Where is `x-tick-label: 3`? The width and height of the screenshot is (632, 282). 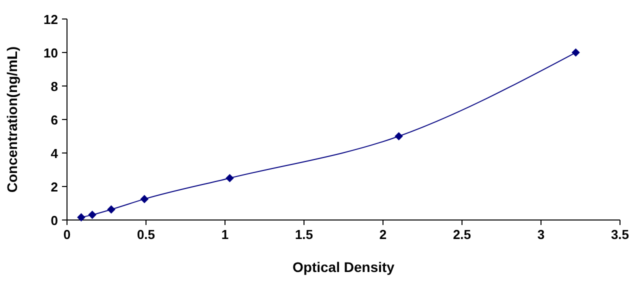
x-tick-label: 3 is located at coordinates (541, 234).